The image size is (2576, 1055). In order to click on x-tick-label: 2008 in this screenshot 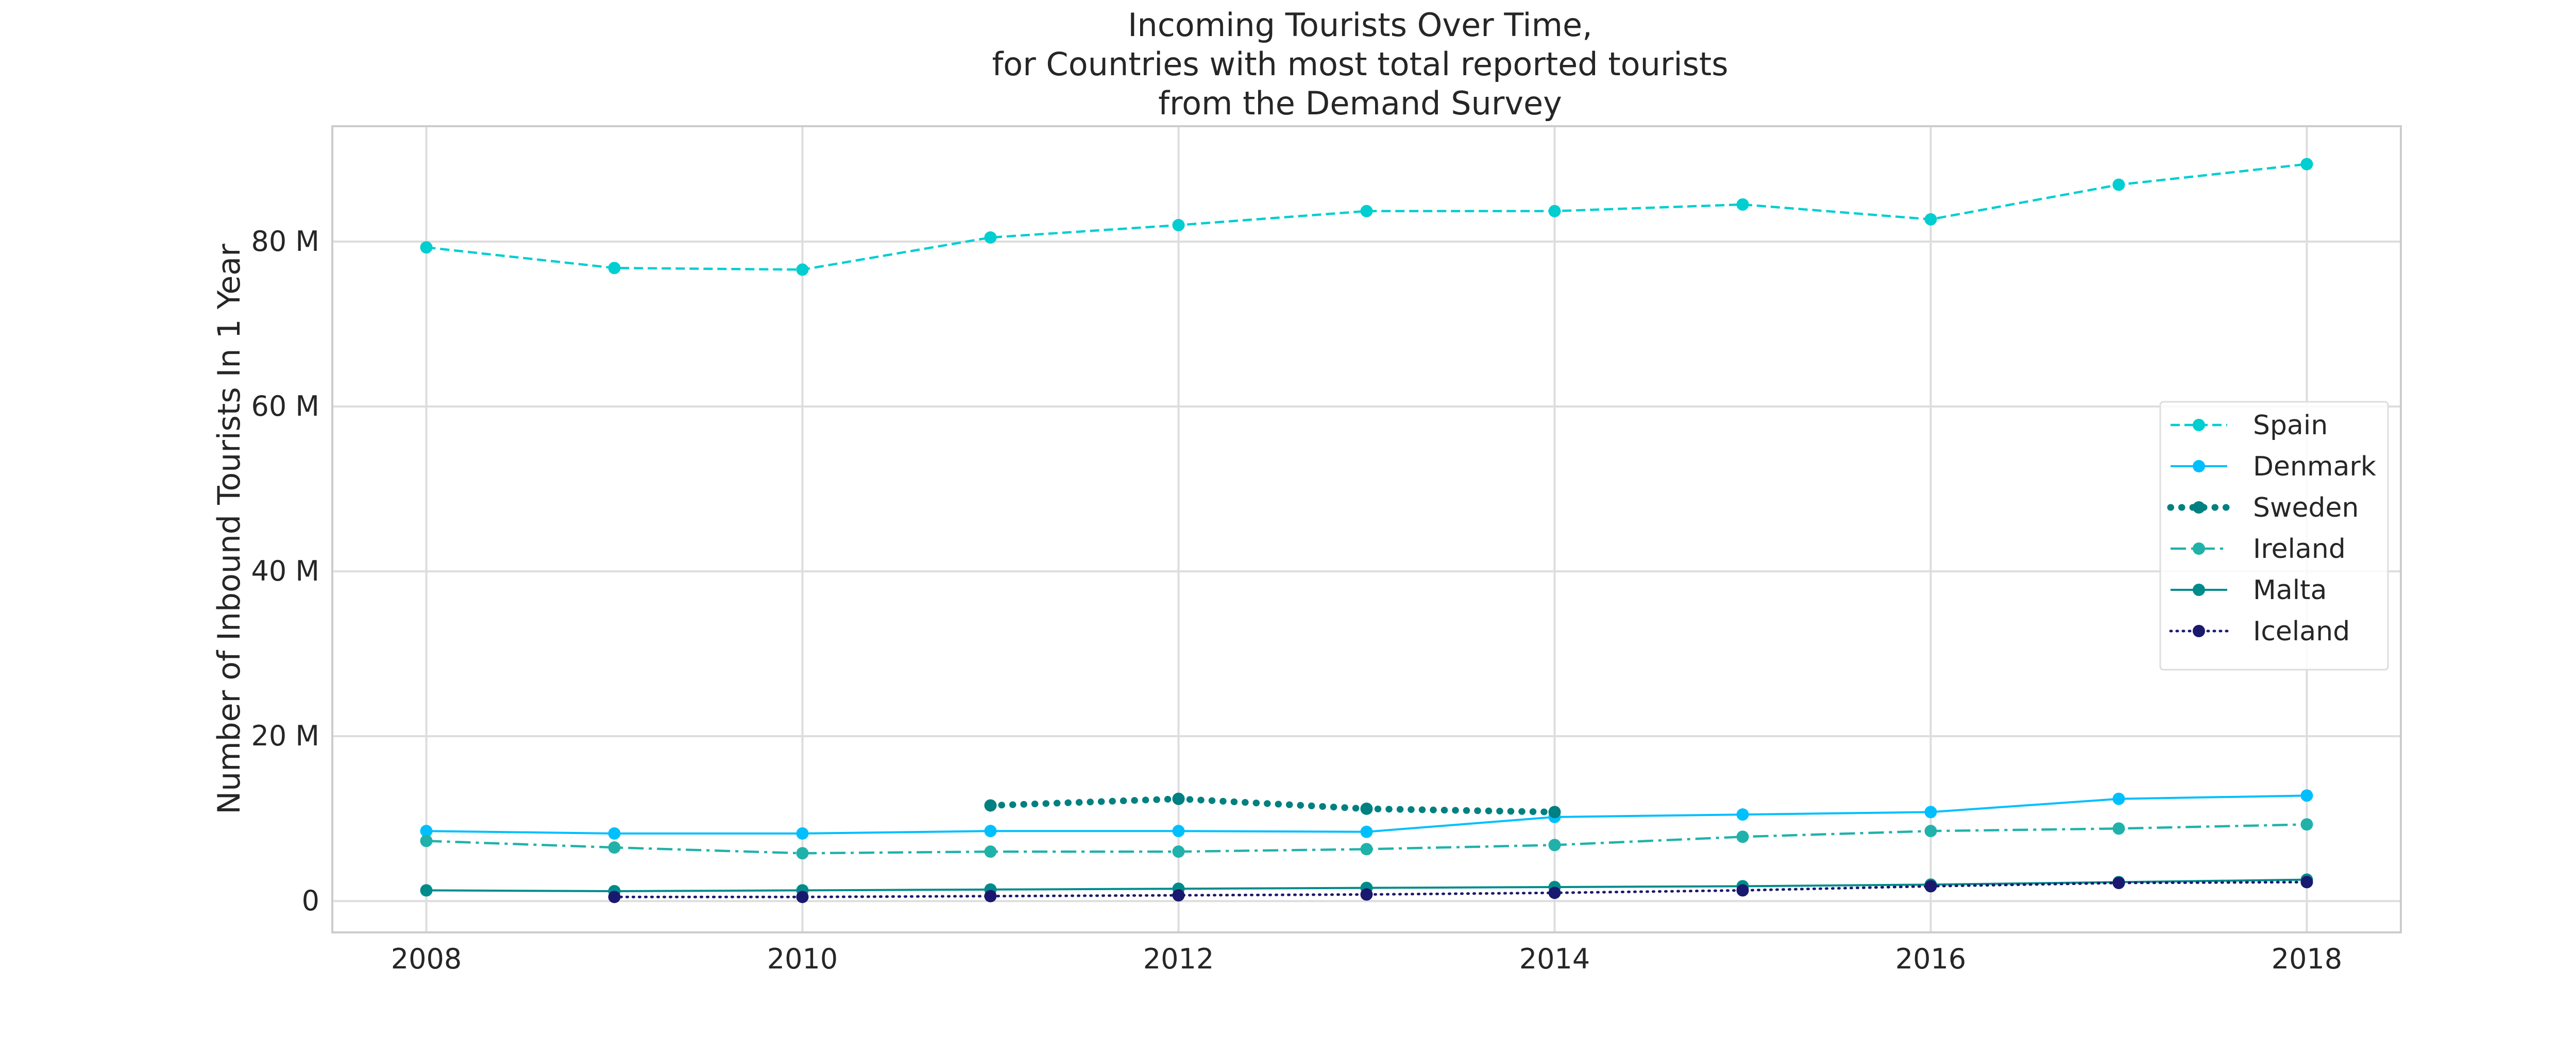, I will do `click(426, 959)`.